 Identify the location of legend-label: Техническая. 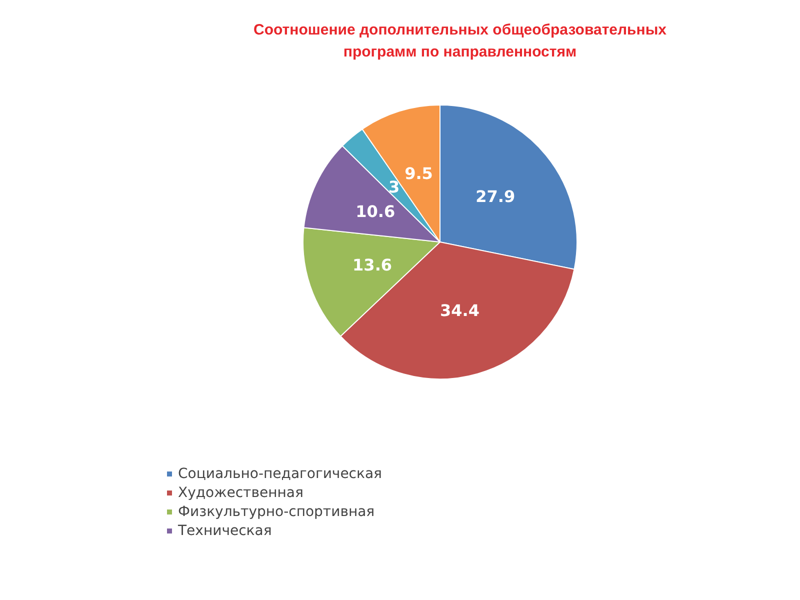
(224, 531).